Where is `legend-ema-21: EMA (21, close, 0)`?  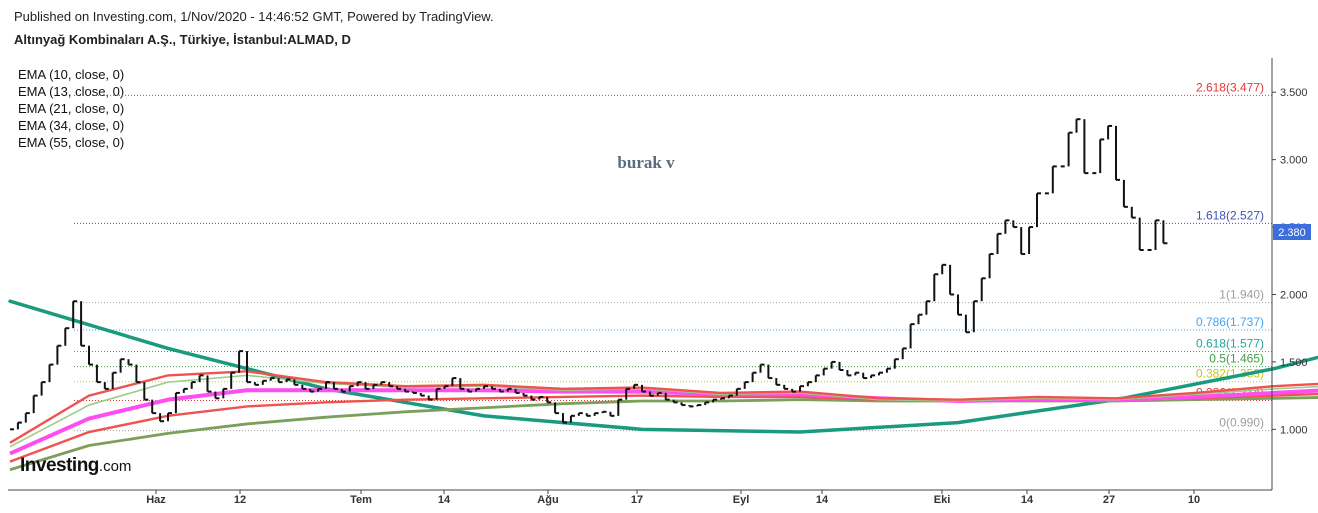 legend-ema-21: EMA (21, close, 0) is located at coordinates (71, 108).